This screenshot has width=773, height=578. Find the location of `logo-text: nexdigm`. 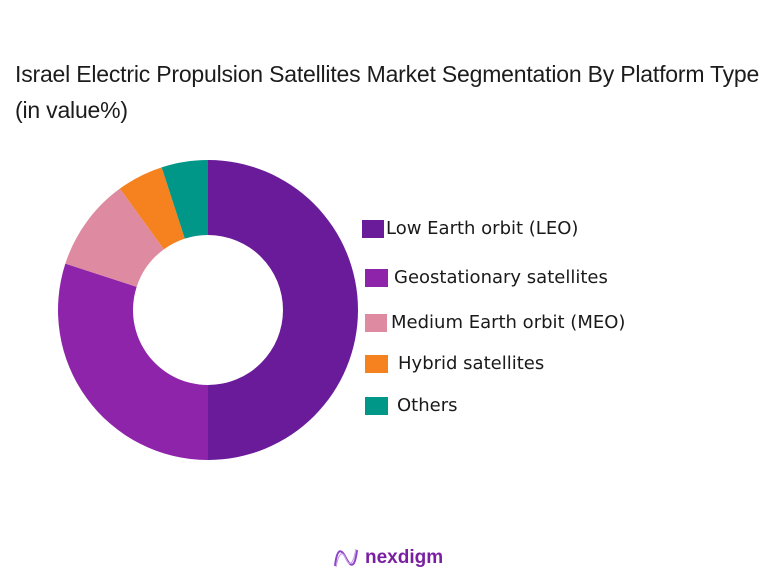

logo-text: nexdigm is located at coordinates (404, 557).